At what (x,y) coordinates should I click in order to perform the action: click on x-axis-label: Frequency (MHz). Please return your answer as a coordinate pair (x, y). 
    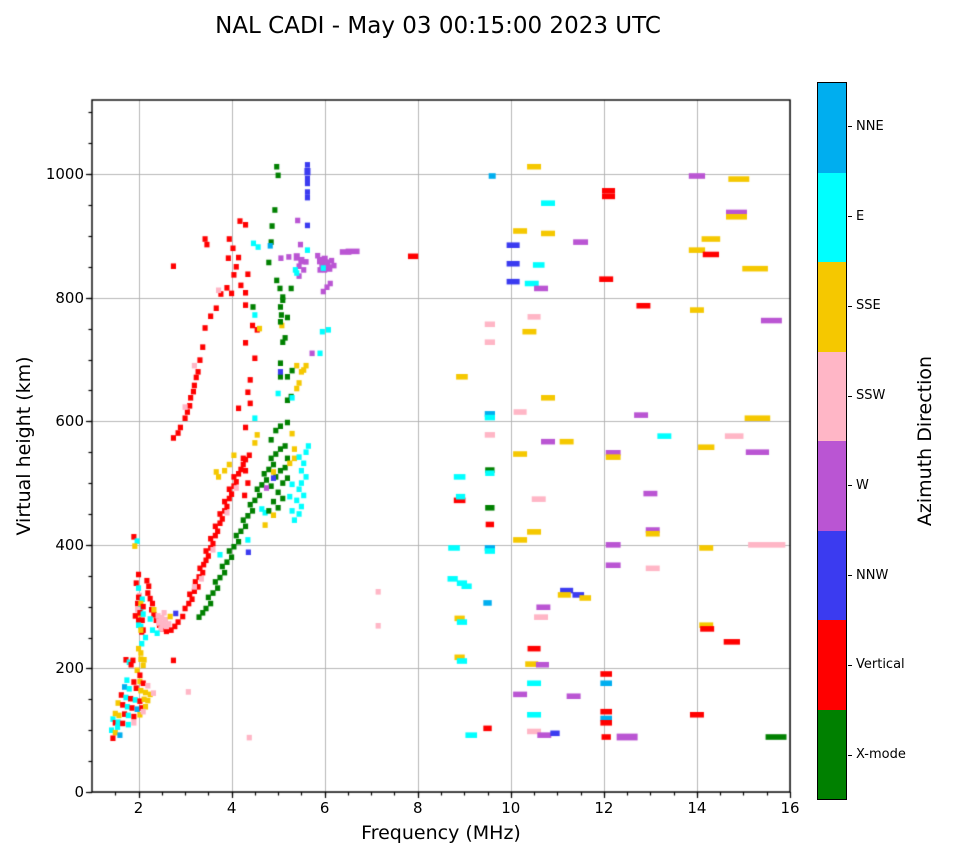
    Looking at the image, I should click on (441, 833).